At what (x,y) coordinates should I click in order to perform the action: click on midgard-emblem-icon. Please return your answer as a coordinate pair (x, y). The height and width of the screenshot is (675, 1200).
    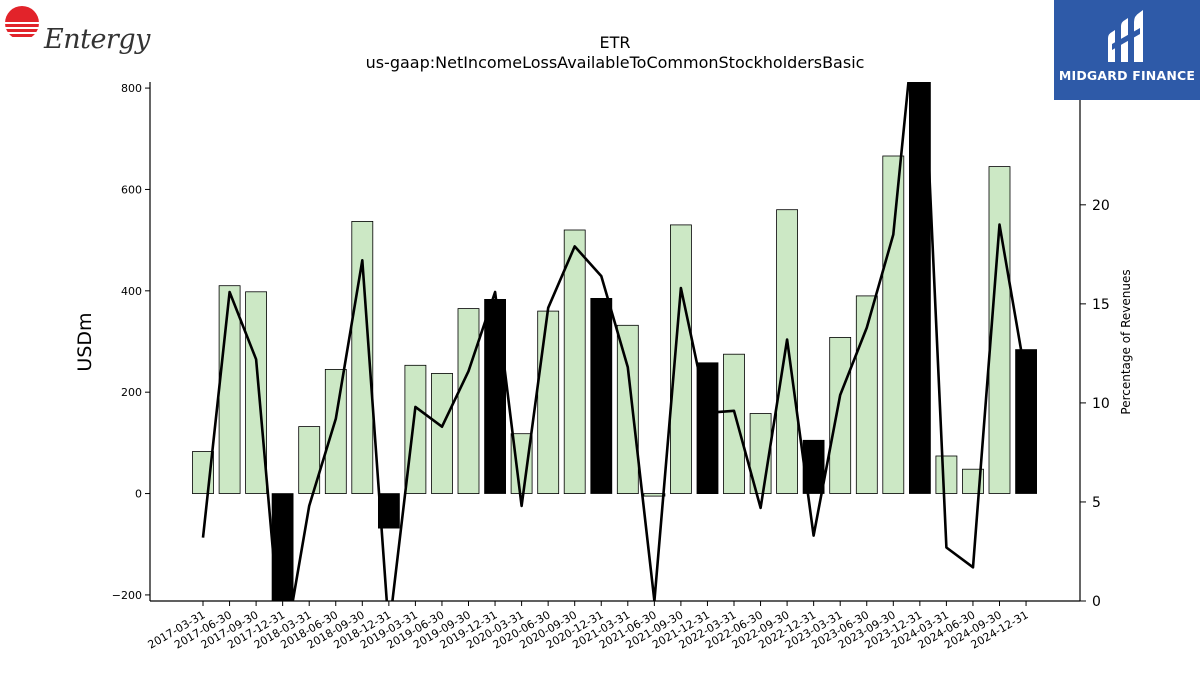
    Looking at the image, I should click on (1125, 36).